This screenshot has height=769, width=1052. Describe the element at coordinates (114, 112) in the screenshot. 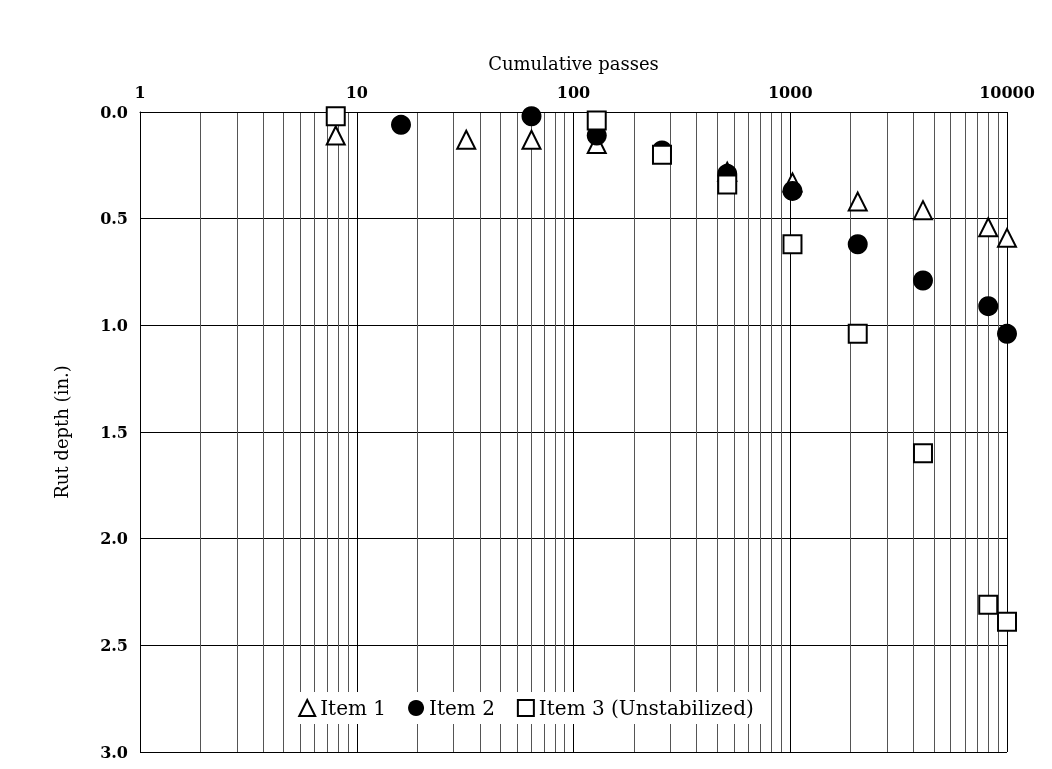

I see `y-tick-label: 0.0` at that location.